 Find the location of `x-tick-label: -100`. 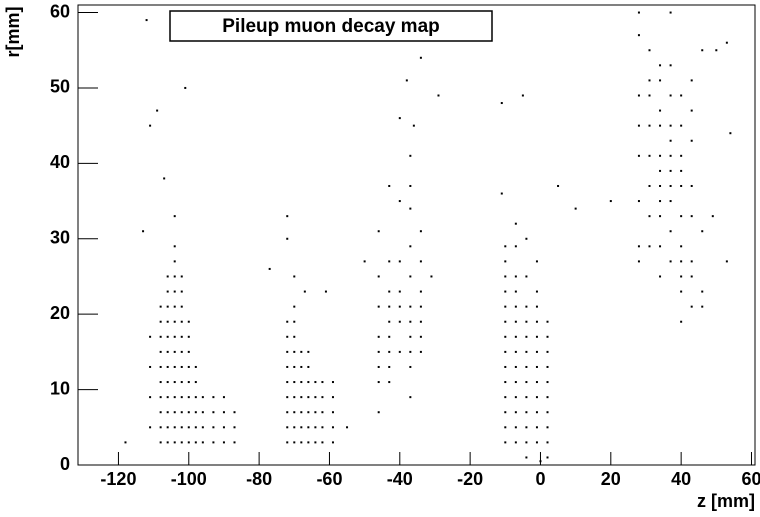

x-tick-label: -100 is located at coordinates (189, 479).